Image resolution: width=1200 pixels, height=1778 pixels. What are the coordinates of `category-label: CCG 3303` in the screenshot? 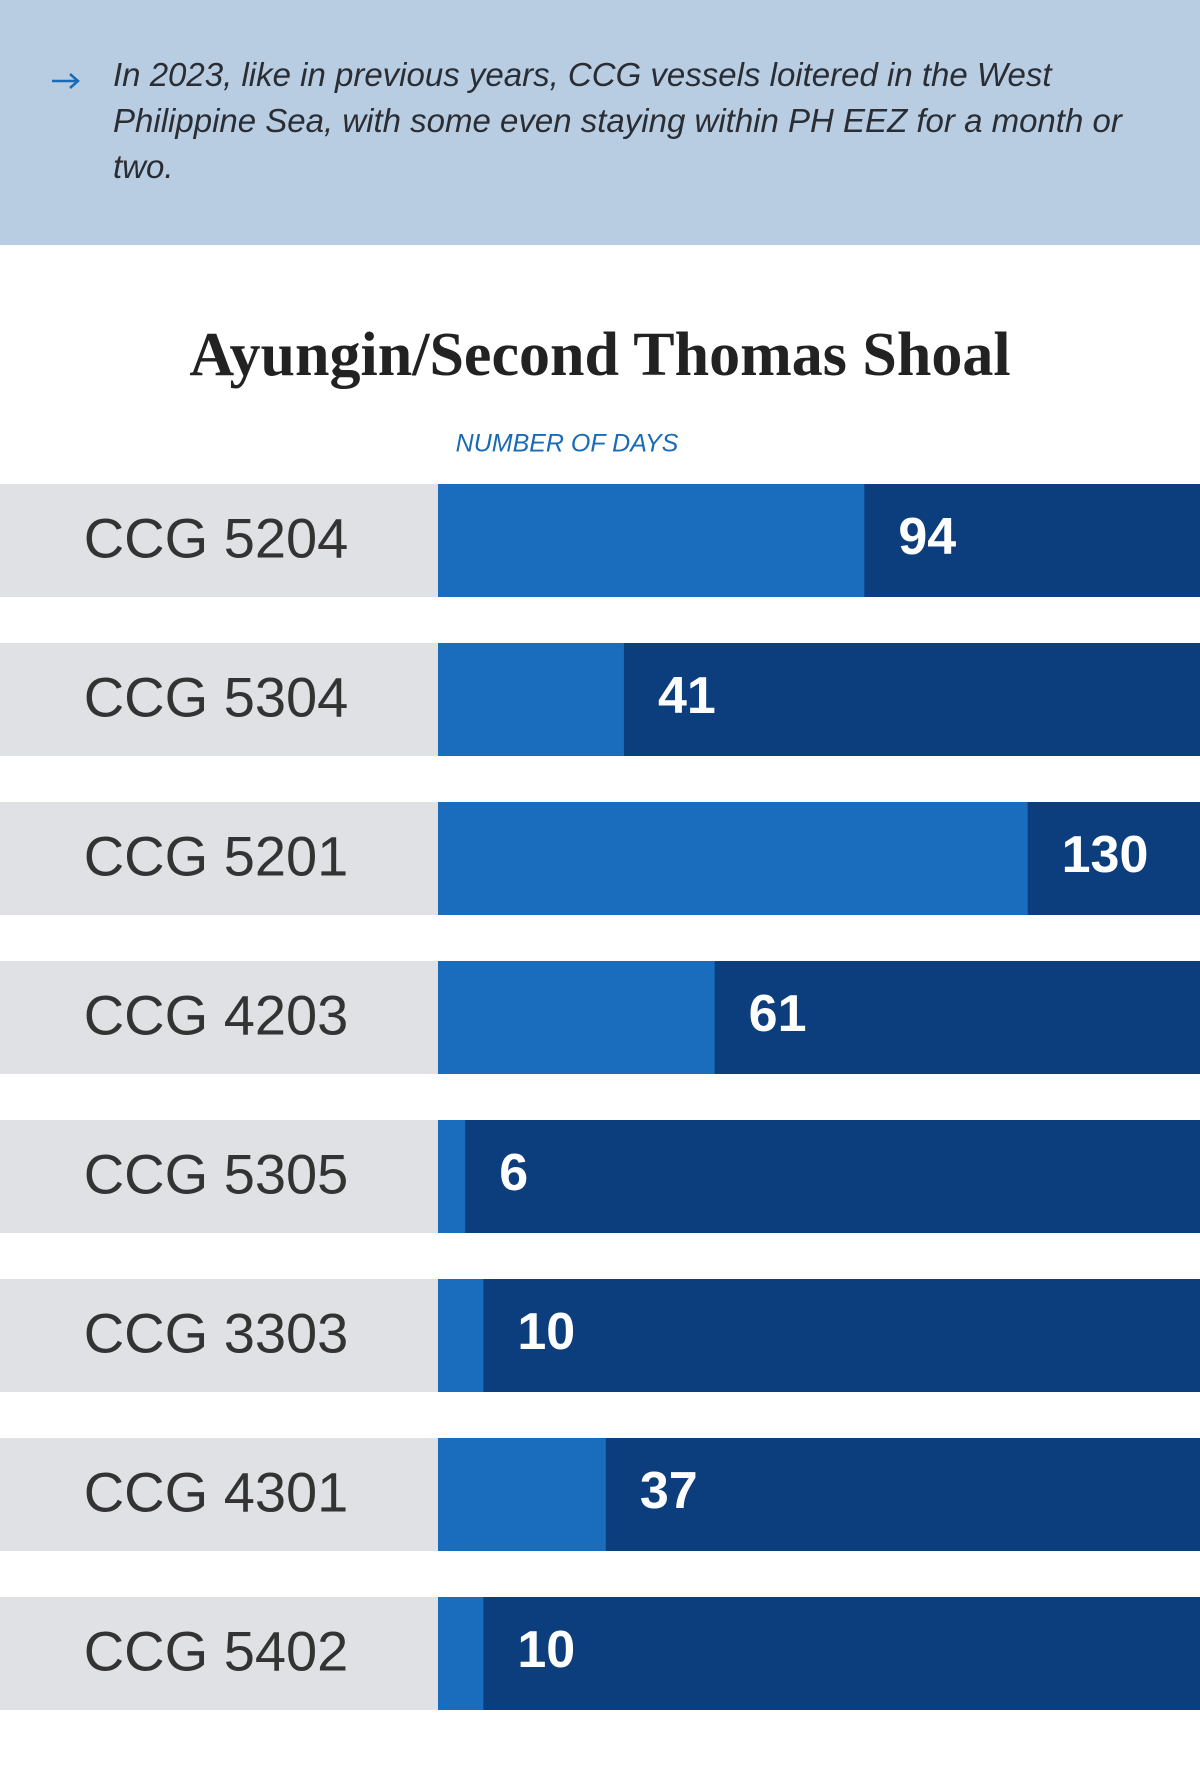 It's located at (216, 1332).